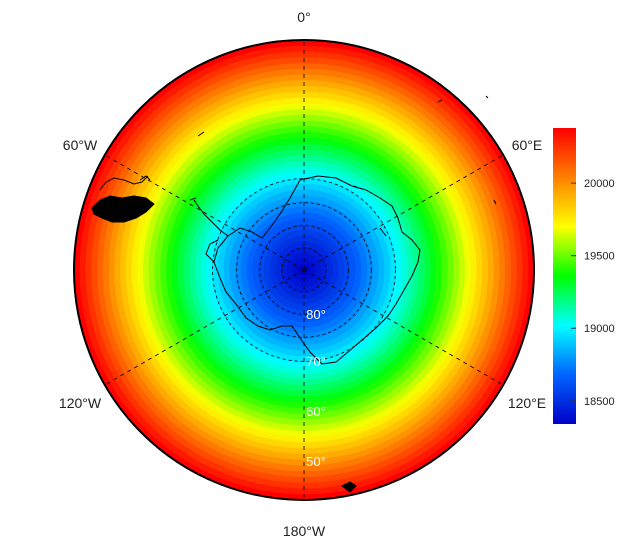 This screenshot has width=625, height=552. What do you see at coordinates (564, 276) in the screenshot?
I see `colorbar-bar` at bounding box center [564, 276].